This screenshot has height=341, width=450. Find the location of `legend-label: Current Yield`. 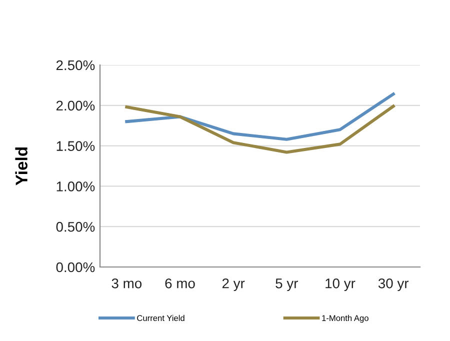

legend-label: Current Yield is located at coordinates (160, 318).